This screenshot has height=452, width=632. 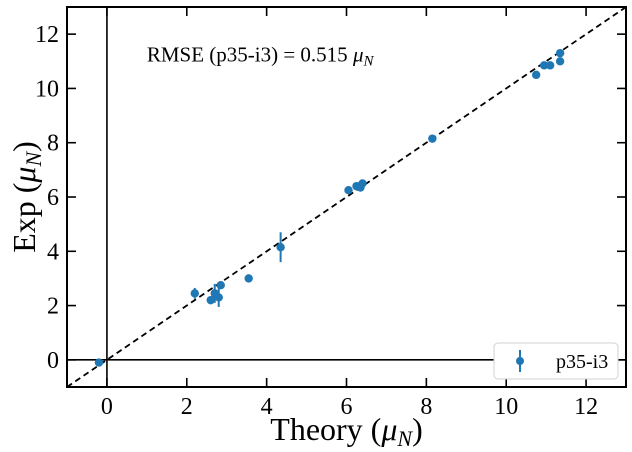 I want to click on legend: p35-i3, so click(x=556, y=361).